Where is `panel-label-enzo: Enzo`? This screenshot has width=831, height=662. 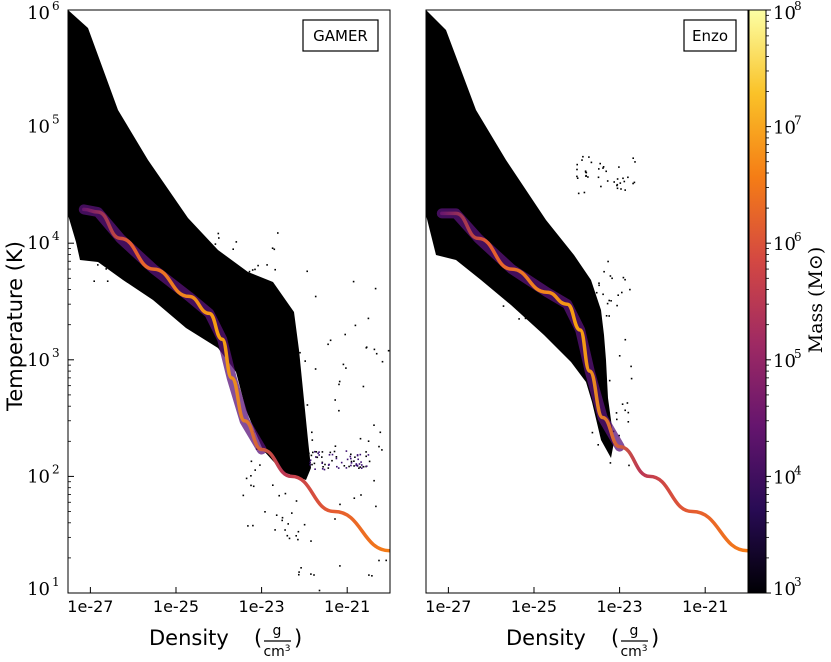
panel-label-enzo: Enzo is located at coordinates (710, 36).